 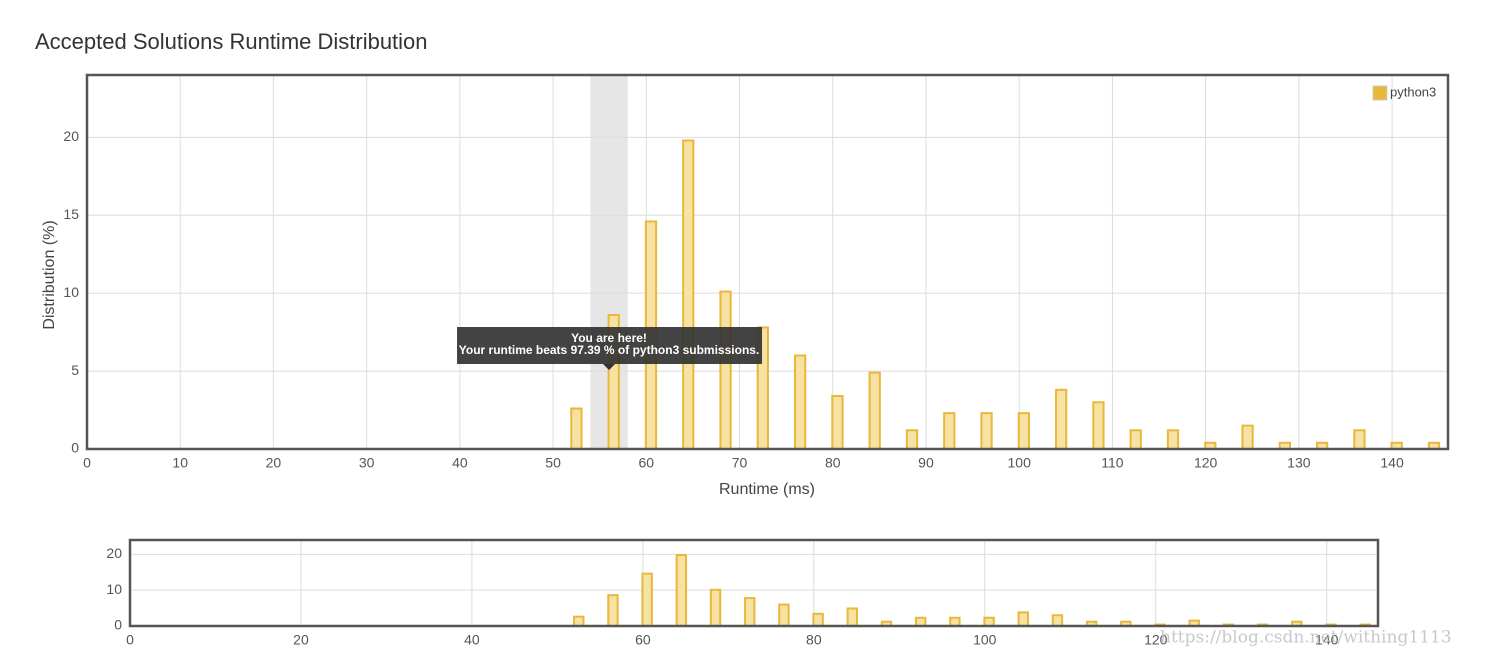 I want to click on x-tick-label: 110, so click(x=1112, y=463).